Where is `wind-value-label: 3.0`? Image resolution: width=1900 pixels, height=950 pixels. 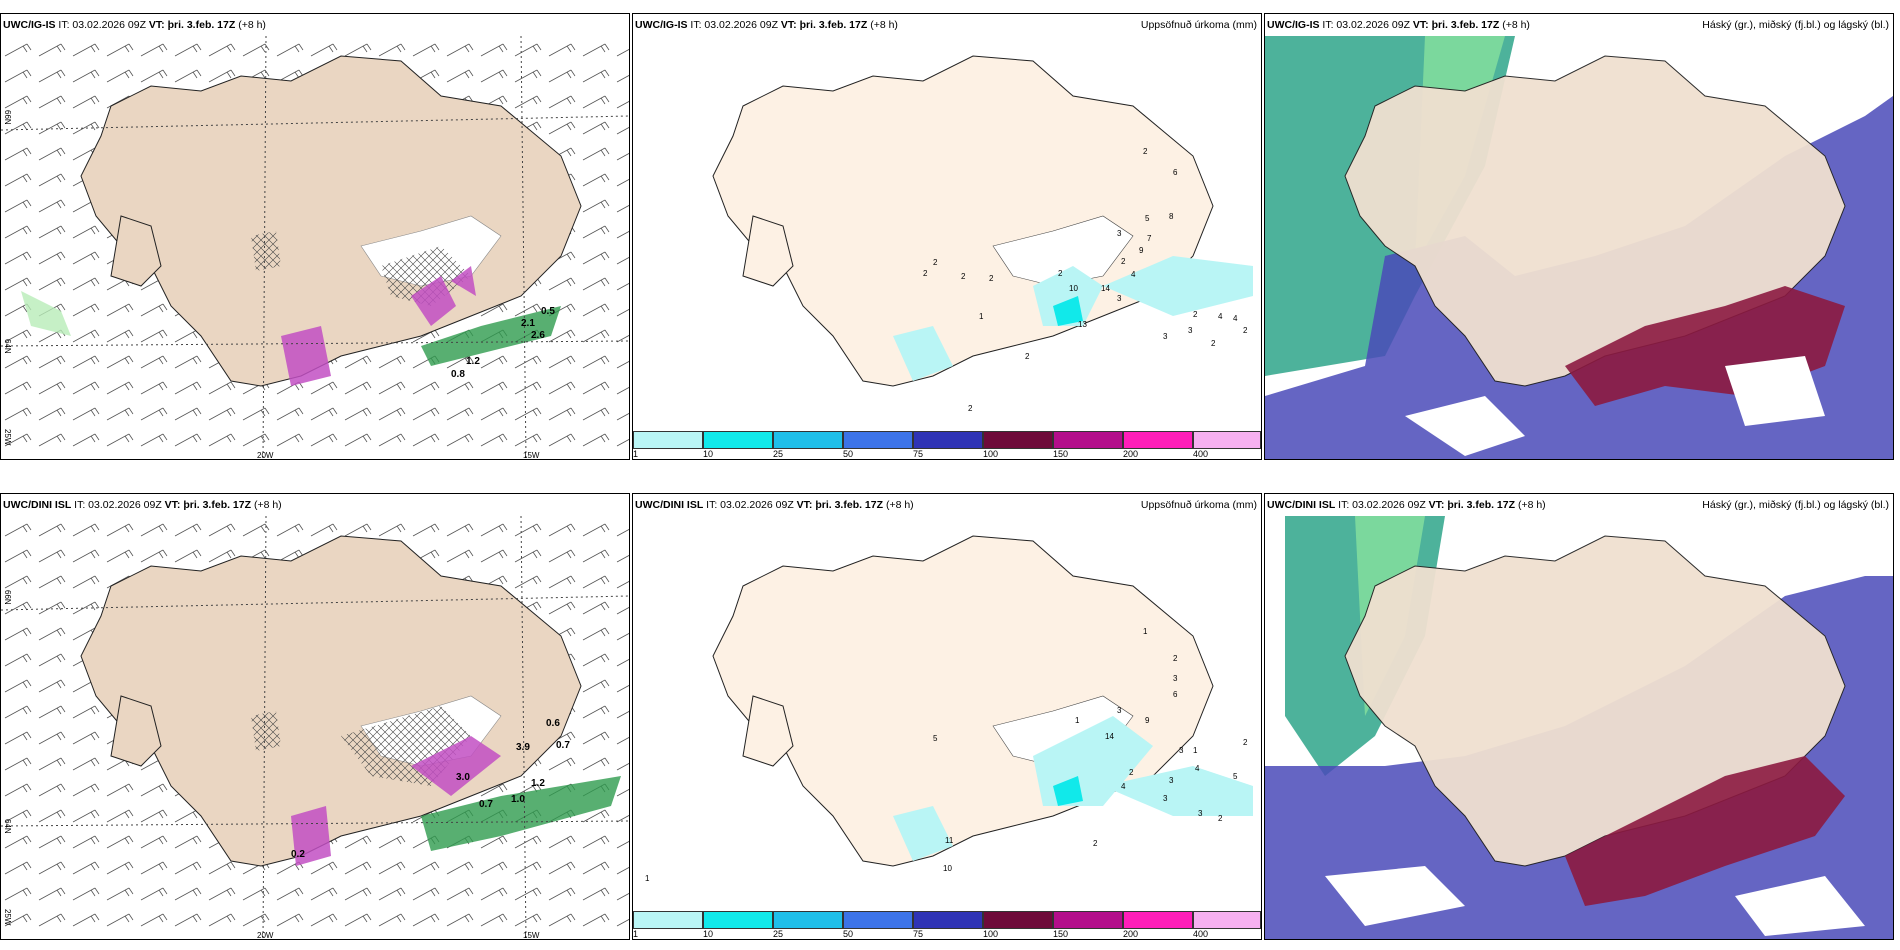 wind-value-label: 3.0 is located at coordinates (463, 777).